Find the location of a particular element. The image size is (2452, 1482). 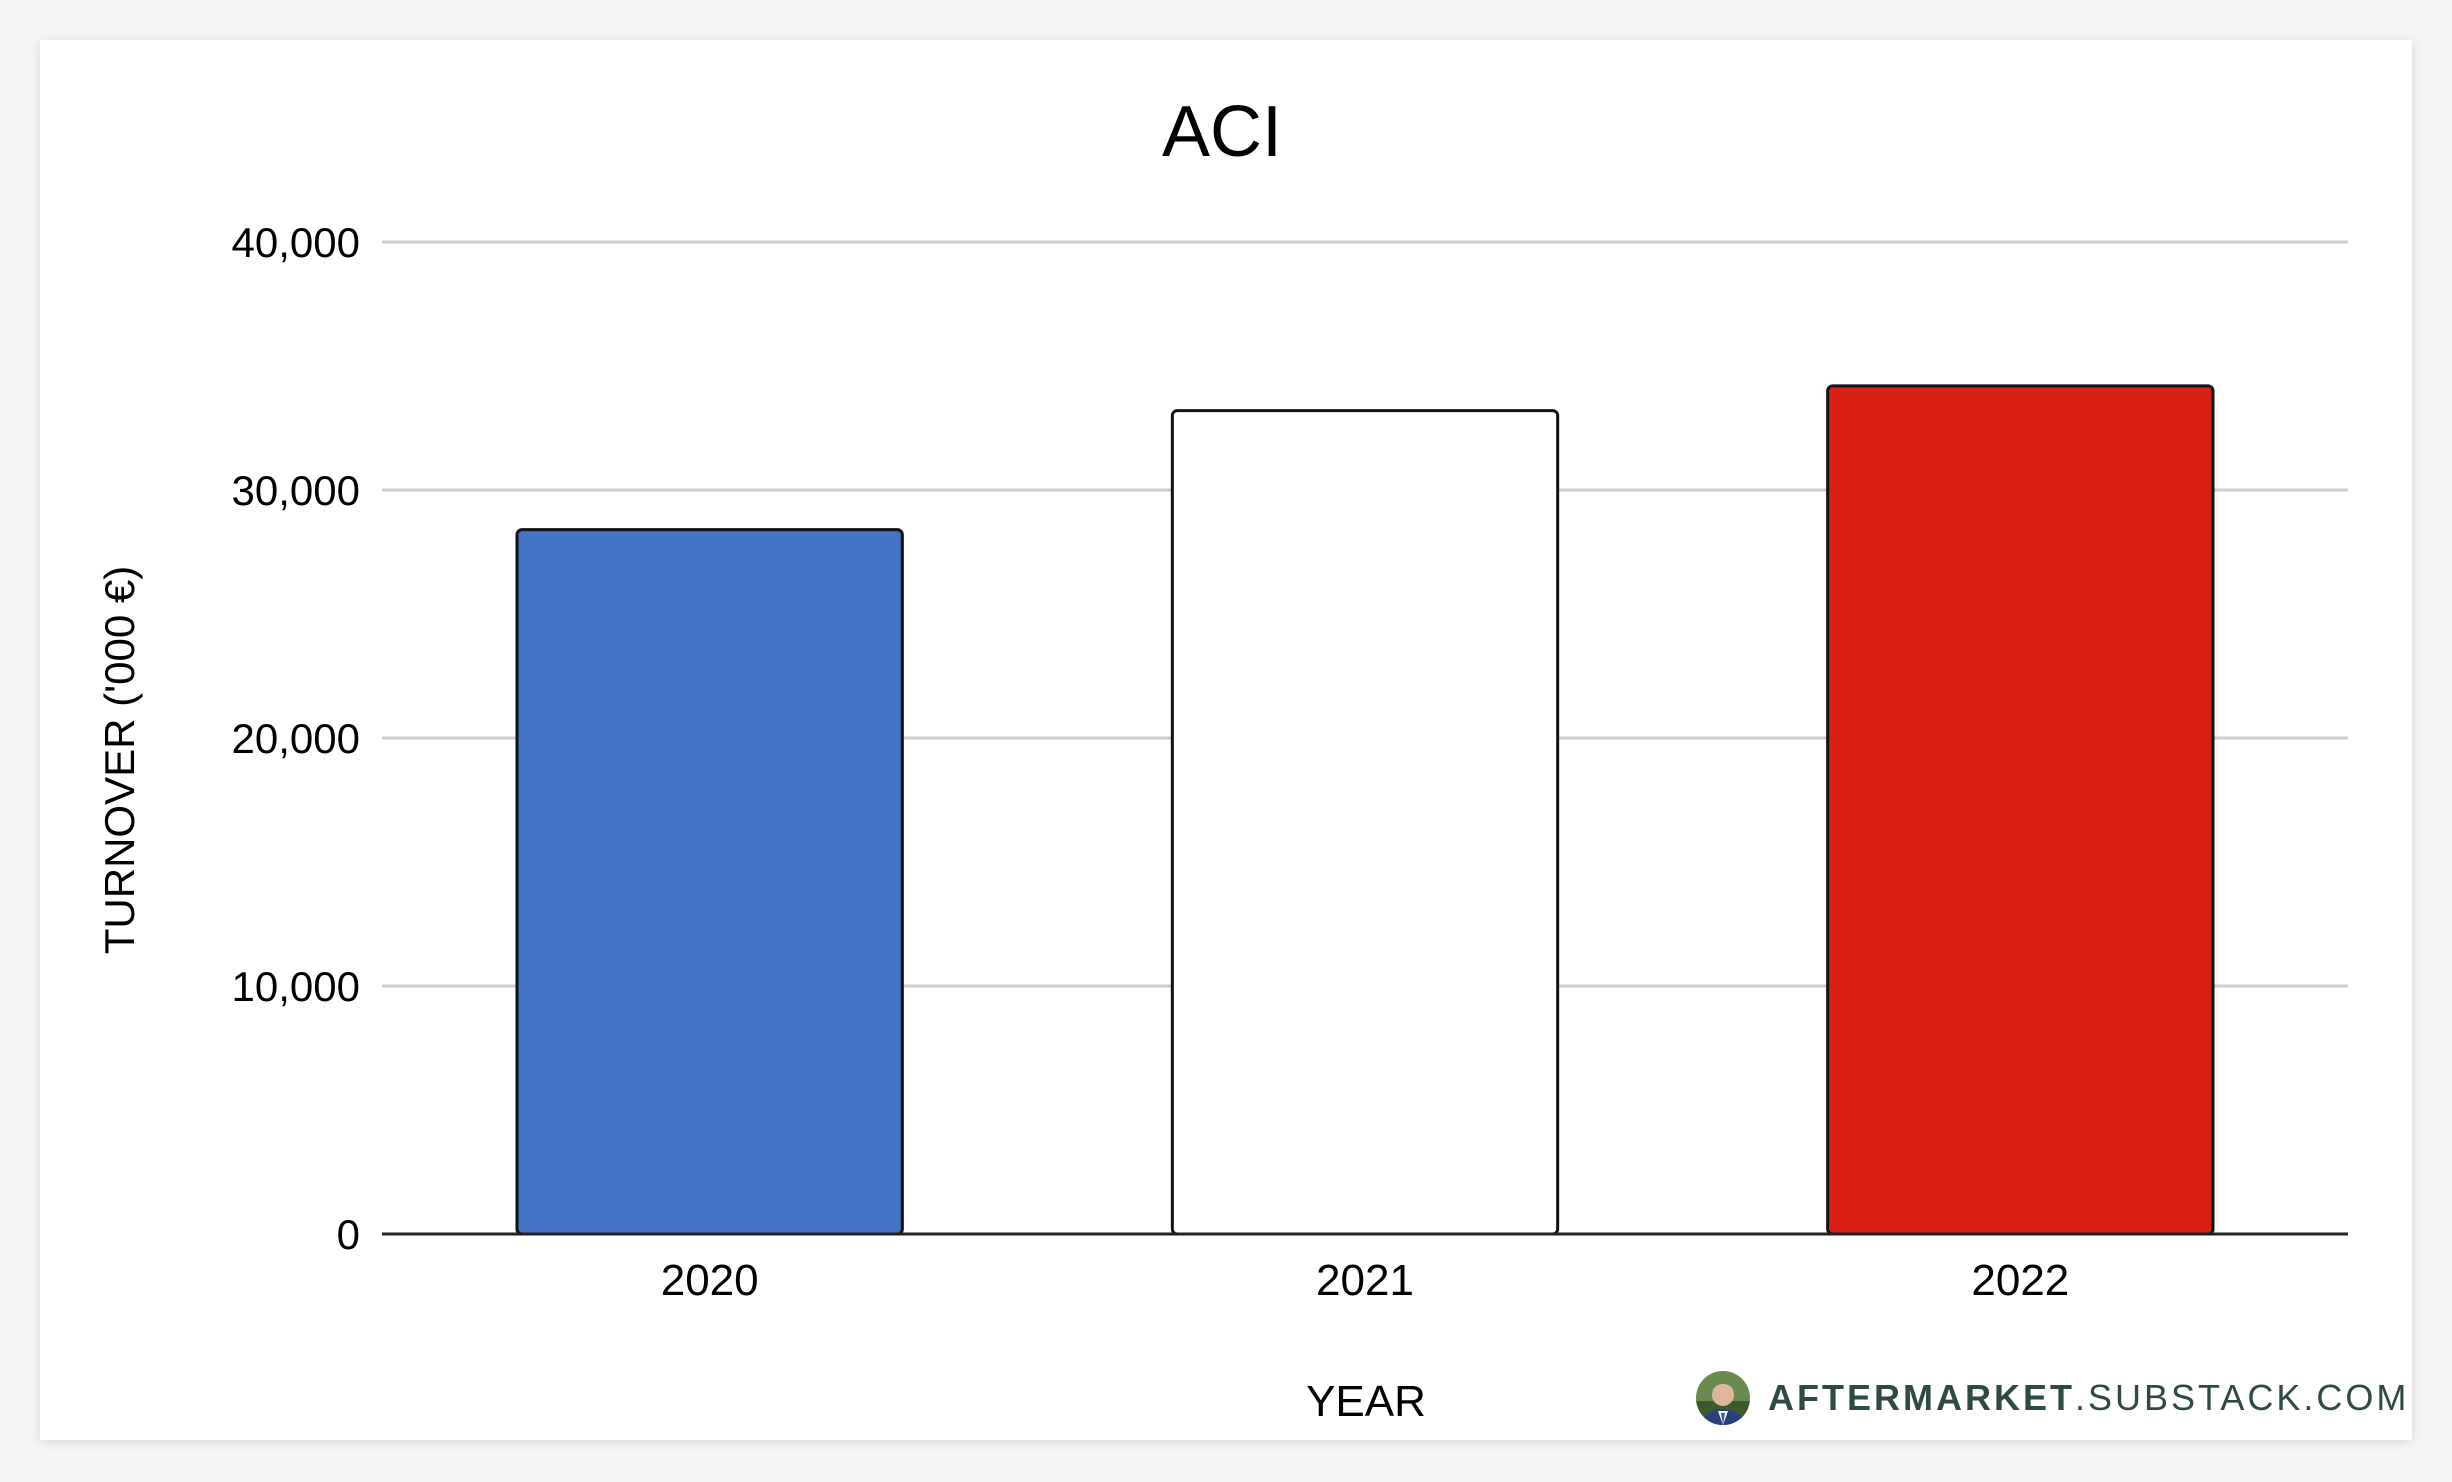

y-tick-label: 20,000 is located at coordinates (296, 738).